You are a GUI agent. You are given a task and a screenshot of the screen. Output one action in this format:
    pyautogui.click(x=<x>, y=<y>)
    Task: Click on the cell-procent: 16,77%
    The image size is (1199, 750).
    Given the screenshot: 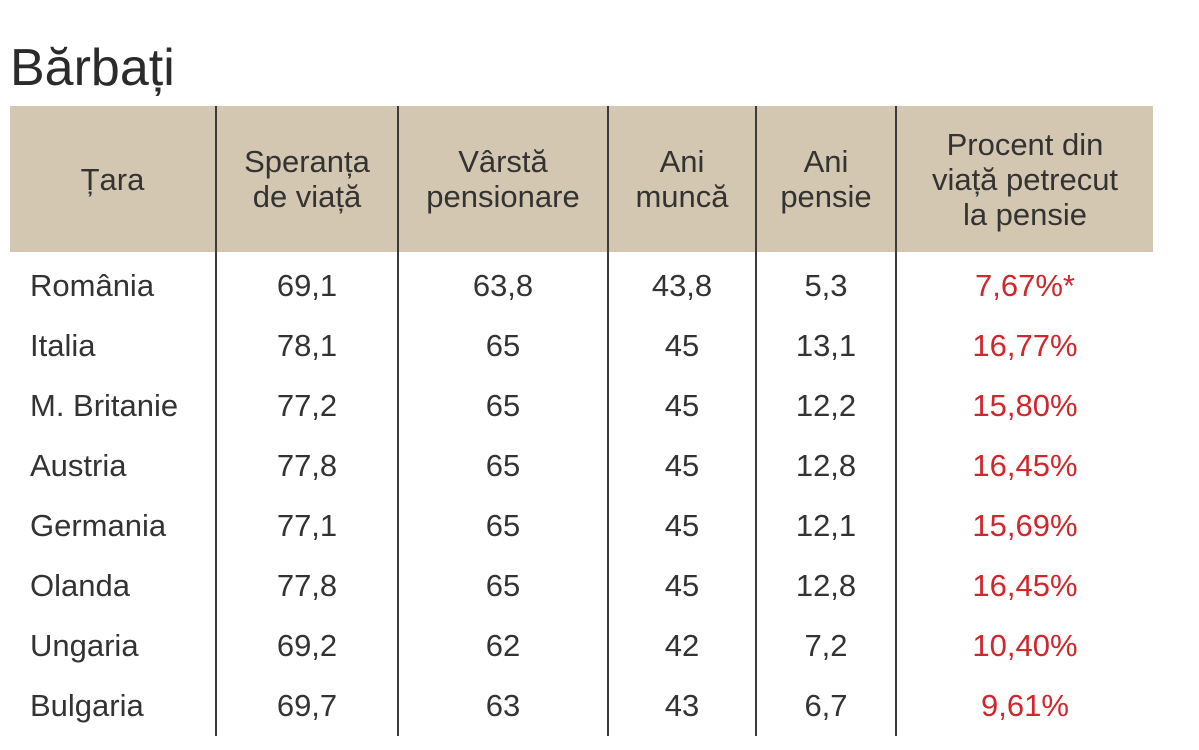 What is the action you would take?
    pyautogui.click(x=1024, y=346)
    